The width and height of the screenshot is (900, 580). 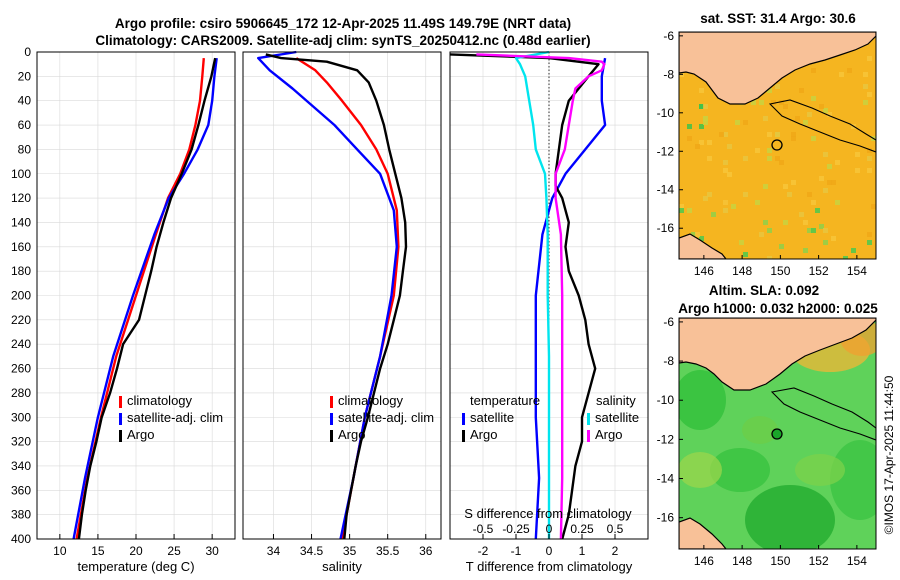 I want to click on difference-series-temperature-argo, so click(x=524, y=296).